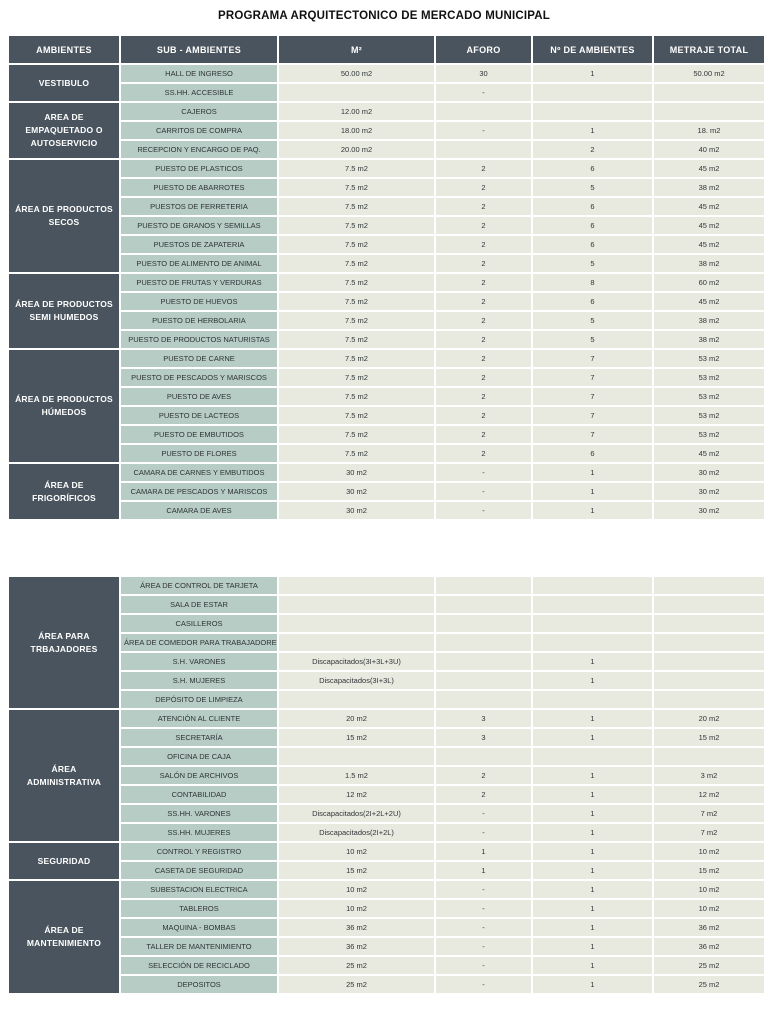 The width and height of the screenshot is (768, 1024). What do you see at coordinates (709, 434) in the screenshot?
I see `value-cell: 53 m2` at bounding box center [709, 434].